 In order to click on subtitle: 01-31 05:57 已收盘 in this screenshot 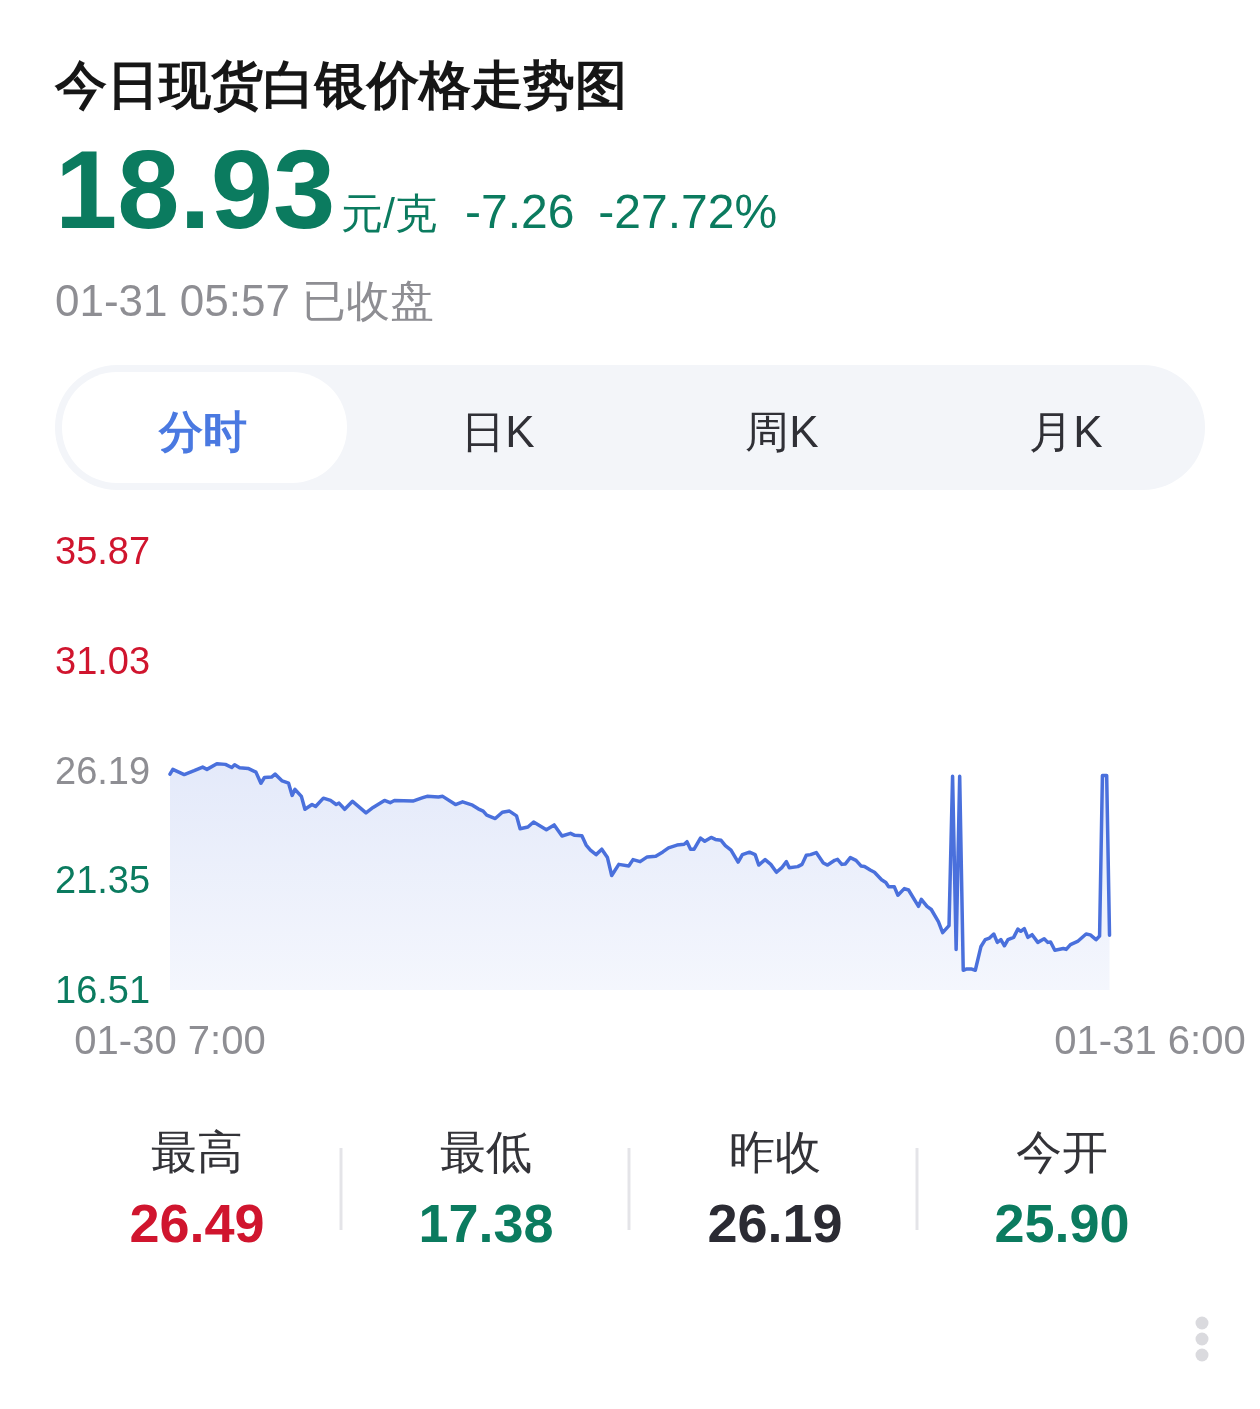, I will do `click(245, 300)`.